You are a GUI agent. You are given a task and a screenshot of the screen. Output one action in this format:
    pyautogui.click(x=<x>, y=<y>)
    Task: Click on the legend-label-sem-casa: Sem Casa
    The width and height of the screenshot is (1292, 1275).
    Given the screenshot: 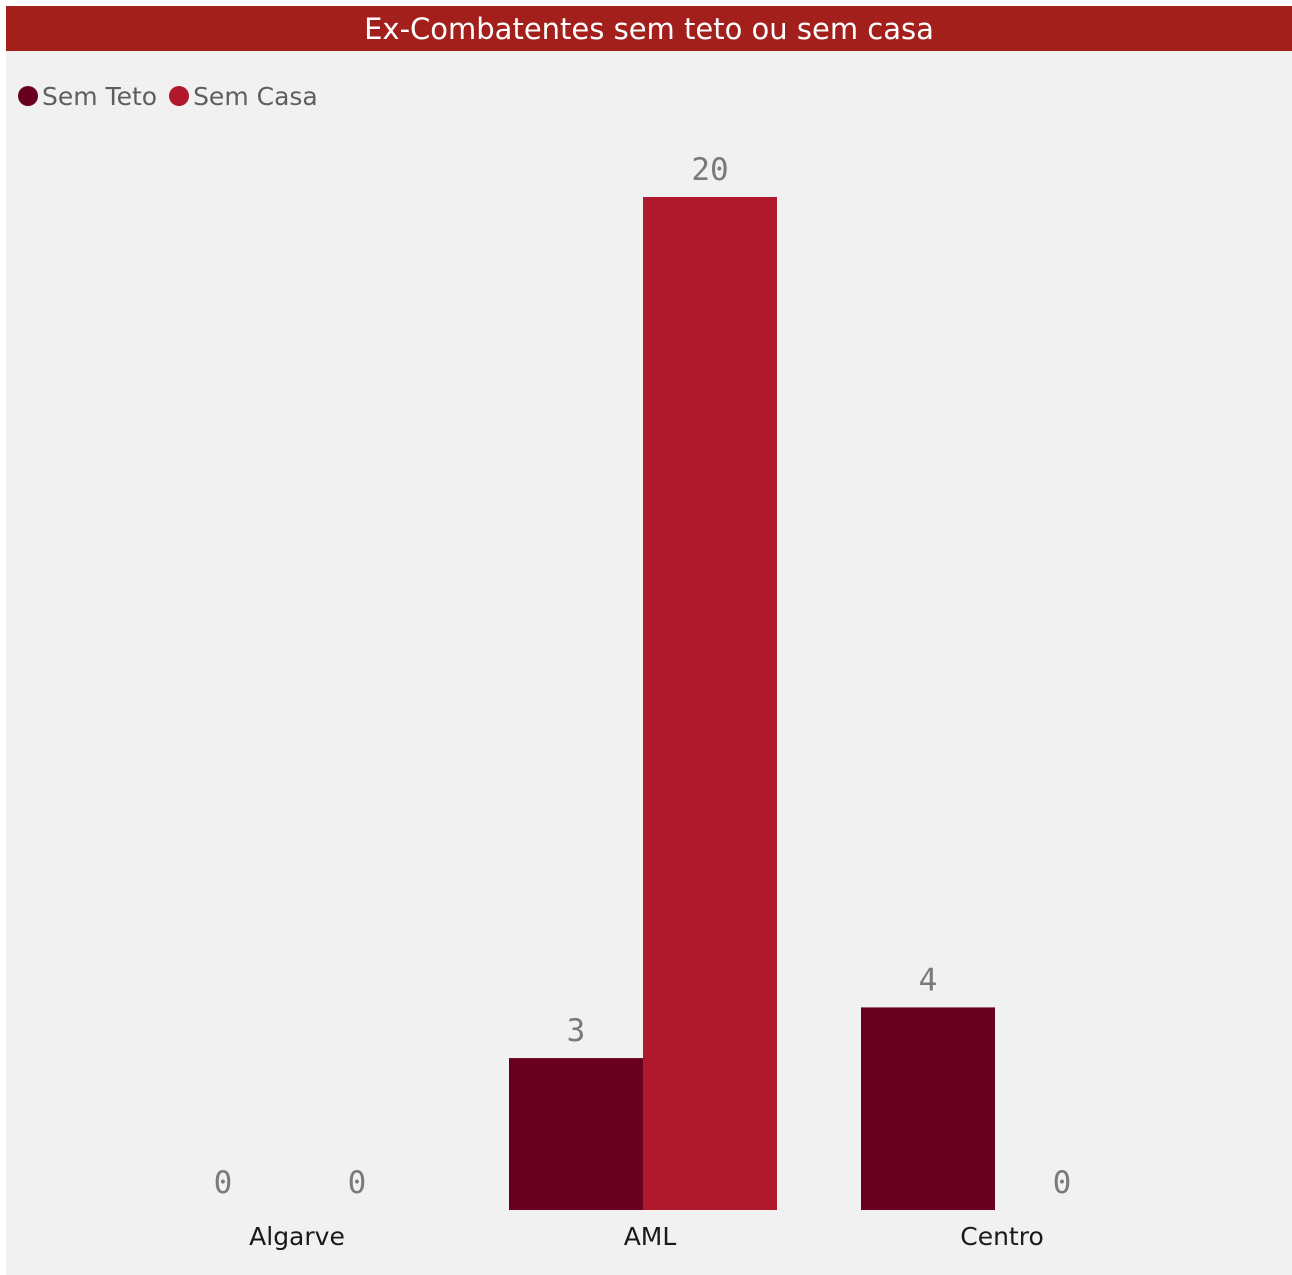 What is the action you would take?
    pyautogui.click(x=255, y=96)
    